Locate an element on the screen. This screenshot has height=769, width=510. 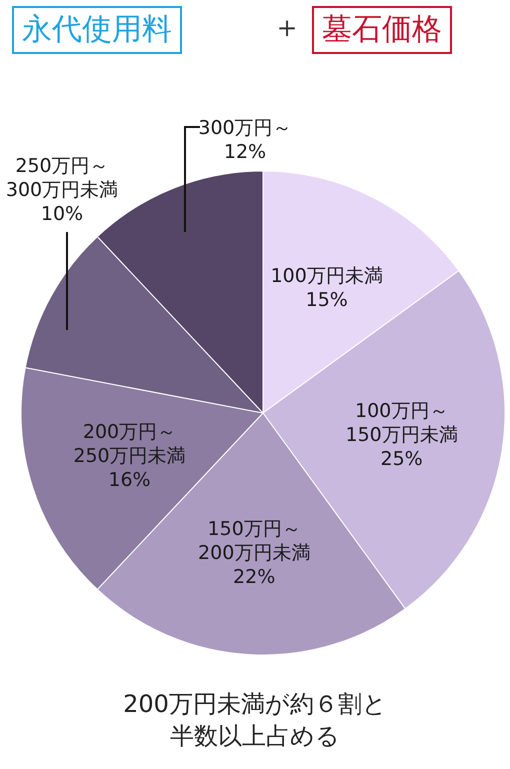
data-label: 22% is located at coordinates (254, 577).